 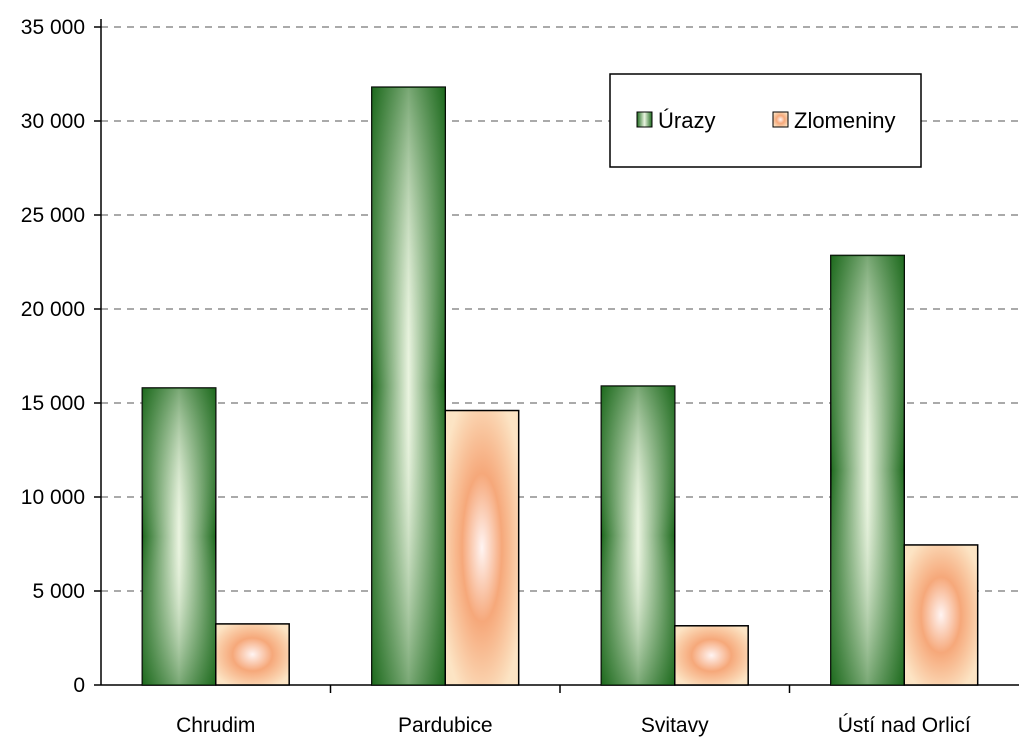 I want to click on y-tick-label: 0, so click(x=79, y=685).